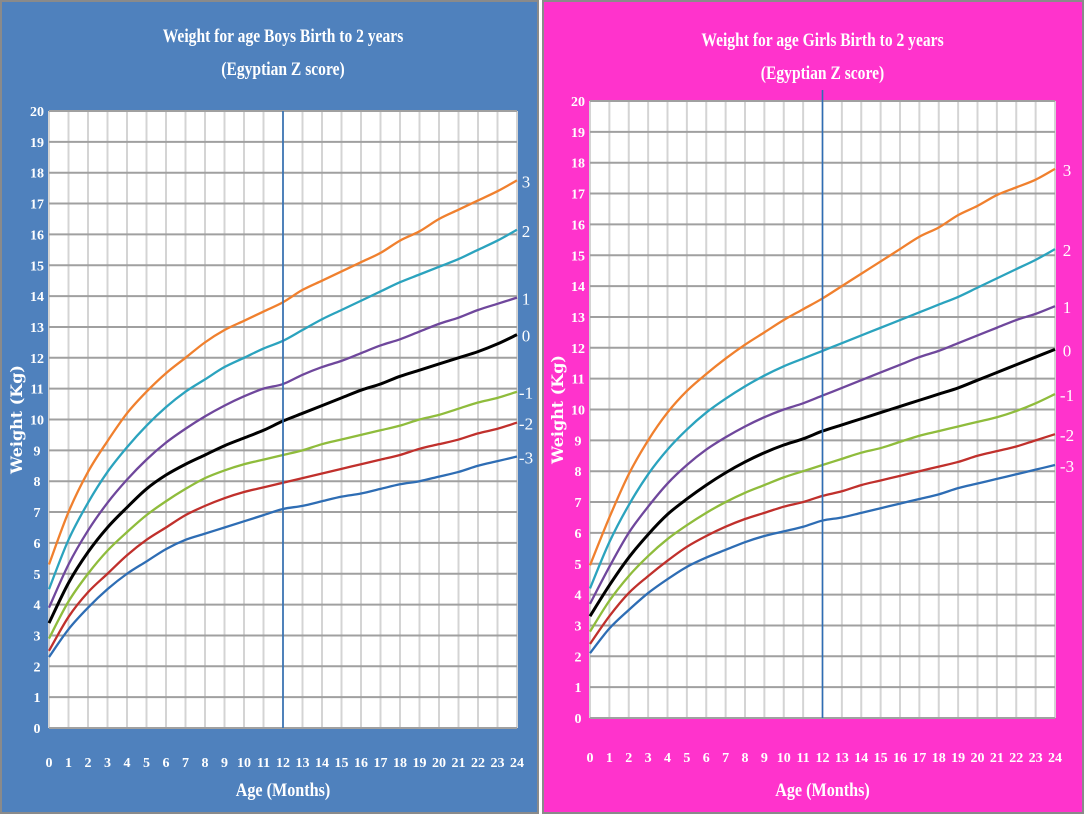 The width and height of the screenshot is (1084, 819). What do you see at coordinates (919, 758) in the screenshot?
I see `x-tick-label: 17` at bounding box center [919, 758].